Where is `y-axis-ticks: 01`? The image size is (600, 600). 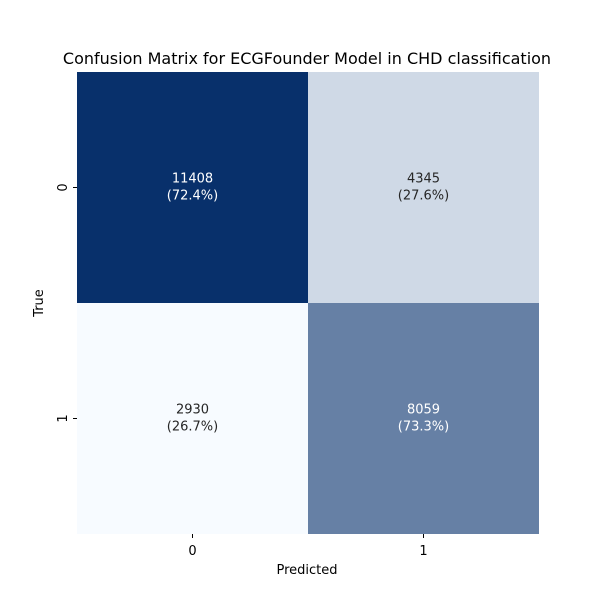 y-axis-ticks: 01 is located at coordinates (66, 303).